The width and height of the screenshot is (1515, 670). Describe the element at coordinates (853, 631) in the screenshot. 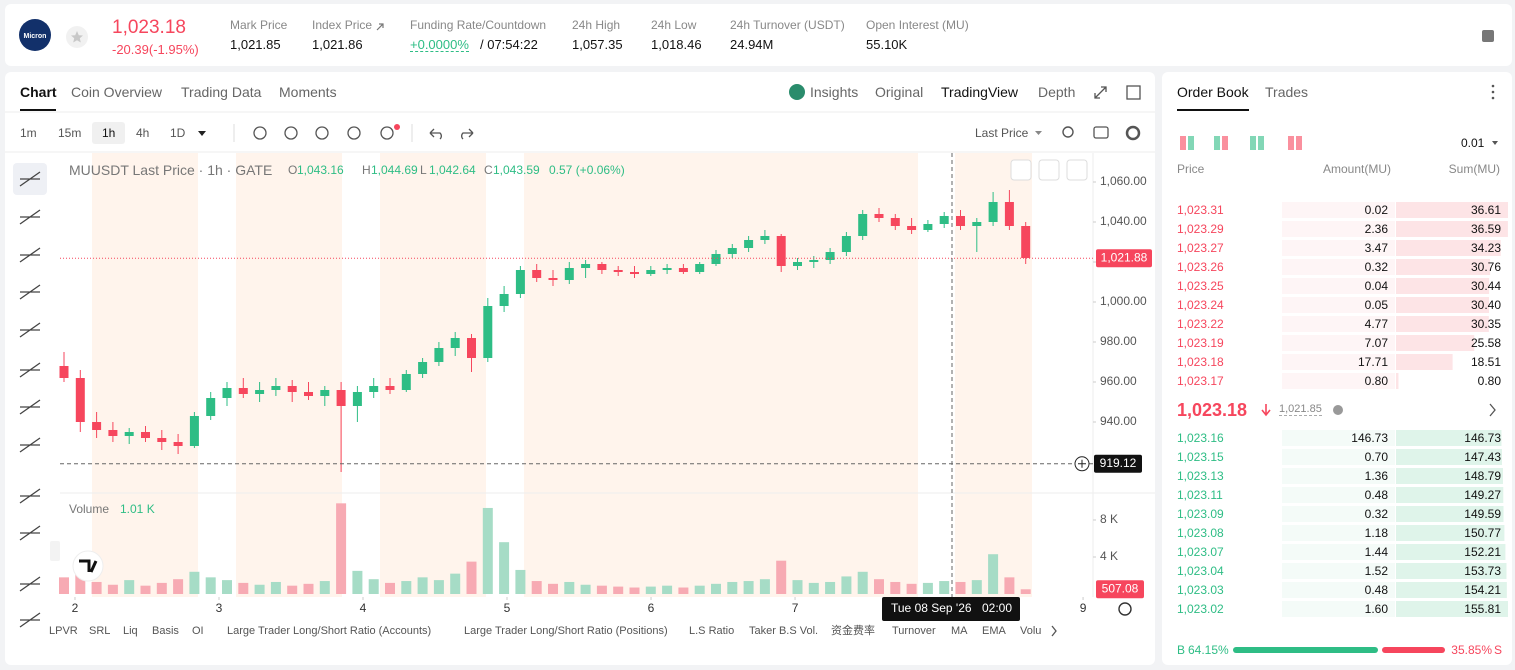

I see `indicator-button: 资金费率` at that location.